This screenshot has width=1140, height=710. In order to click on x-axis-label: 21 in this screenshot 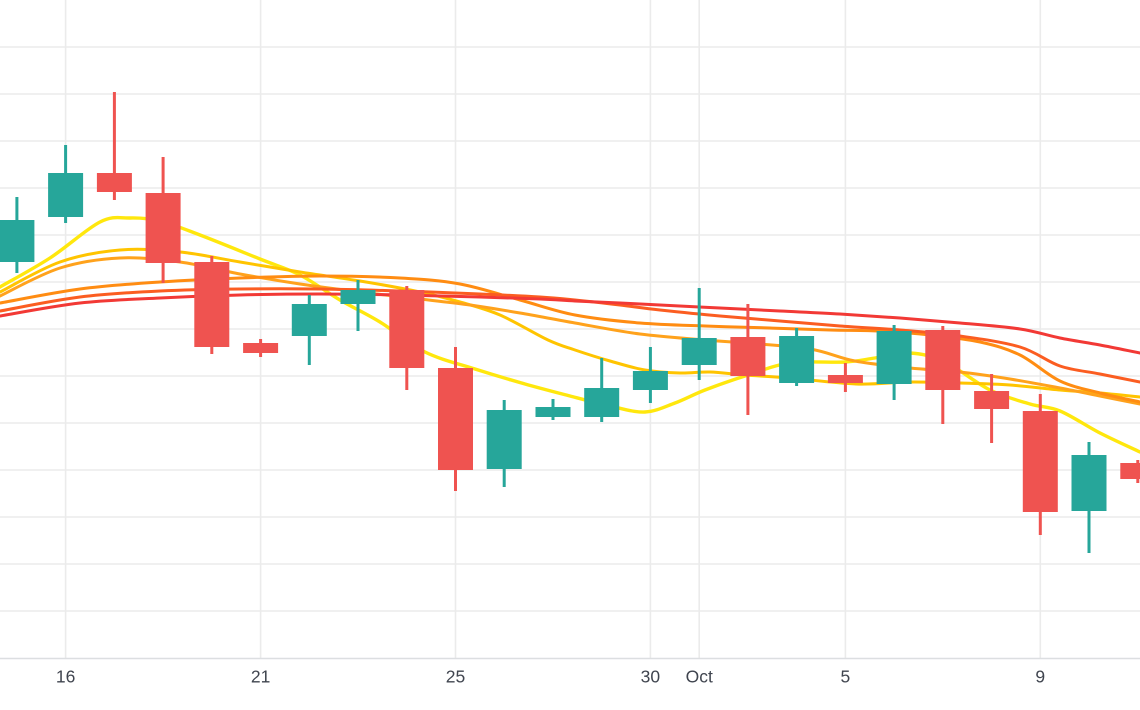, I will do `click(260, 677)`.